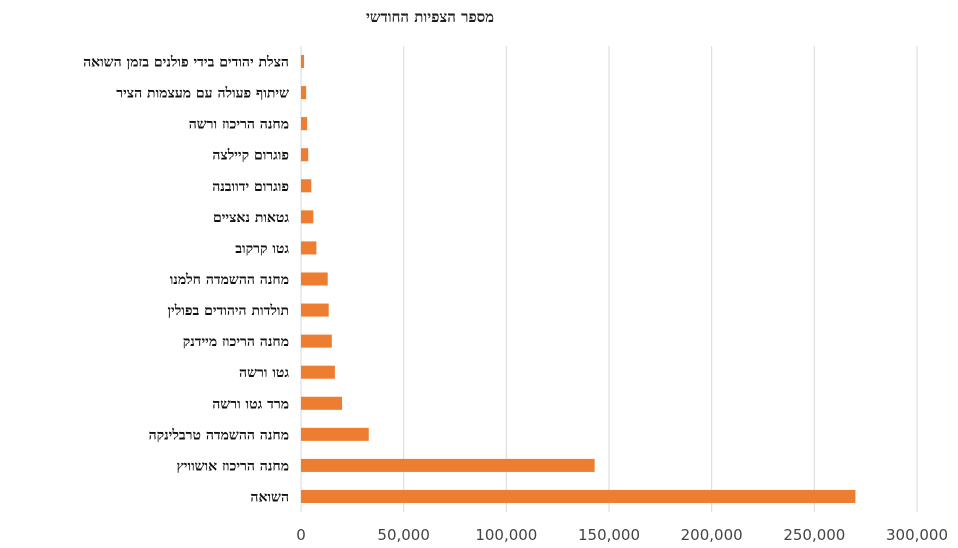 Image resolution: width=958 pixels, height=548 pixels. What do you see at coordinates (236, 342) in the screenshot?
I see `category-label: מחנה הריכוז מיידנק` at bounding box center [236, 342].